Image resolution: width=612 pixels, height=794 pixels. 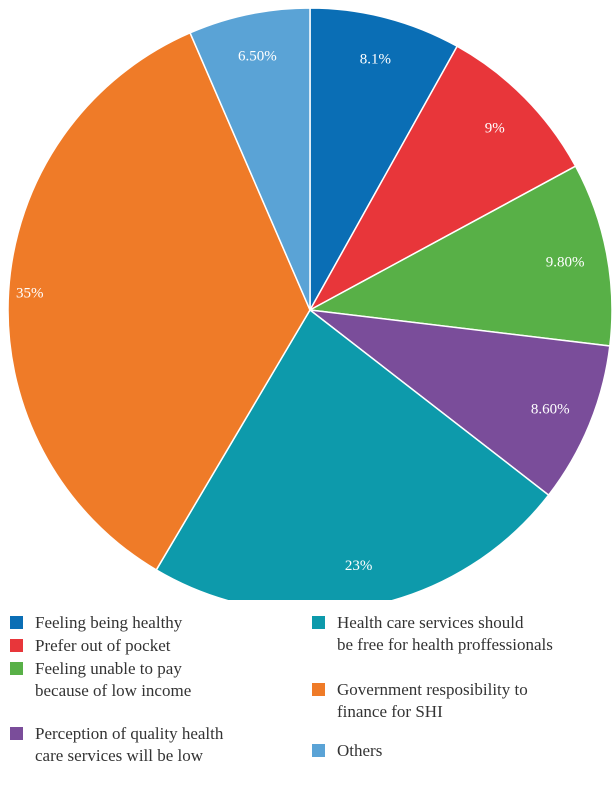 What do you see at coordinates (250, 159) in the screenshot?
I see `pie-slice-others` at bounding box center [250, 159].